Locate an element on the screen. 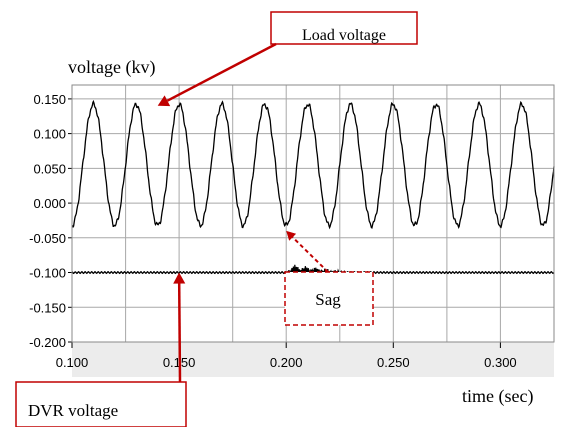 This screenshot has width=568, height=427. y-tick-label: 0.000 is located at coordinates (49, 203).